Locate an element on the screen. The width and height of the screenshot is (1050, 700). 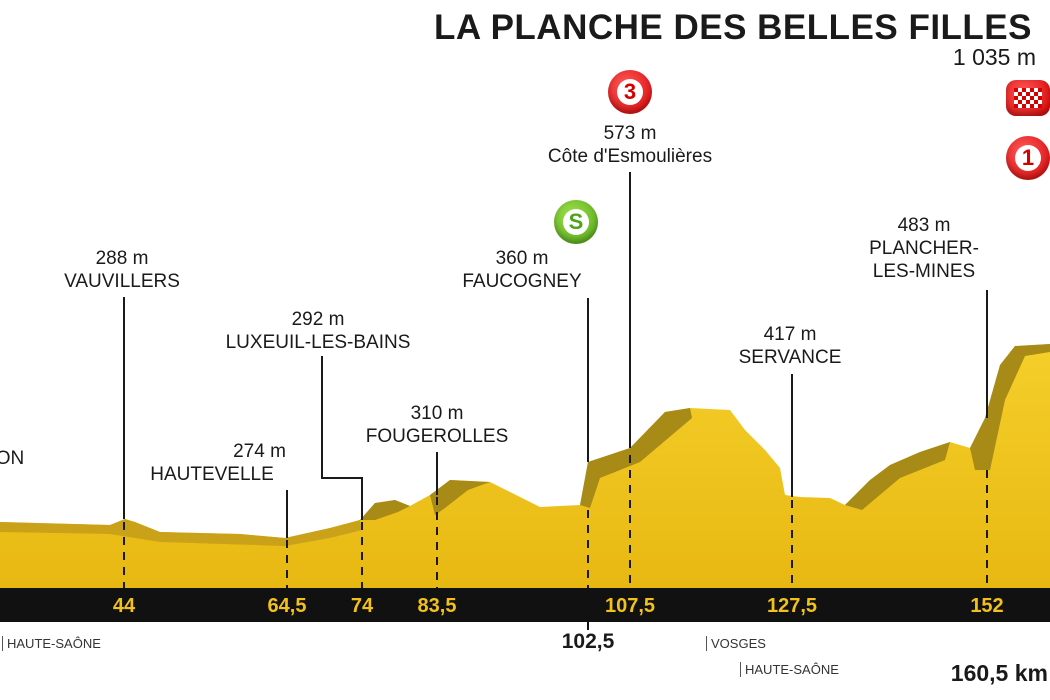
km-marker: 64,5 is located at coordinates (287, 606).